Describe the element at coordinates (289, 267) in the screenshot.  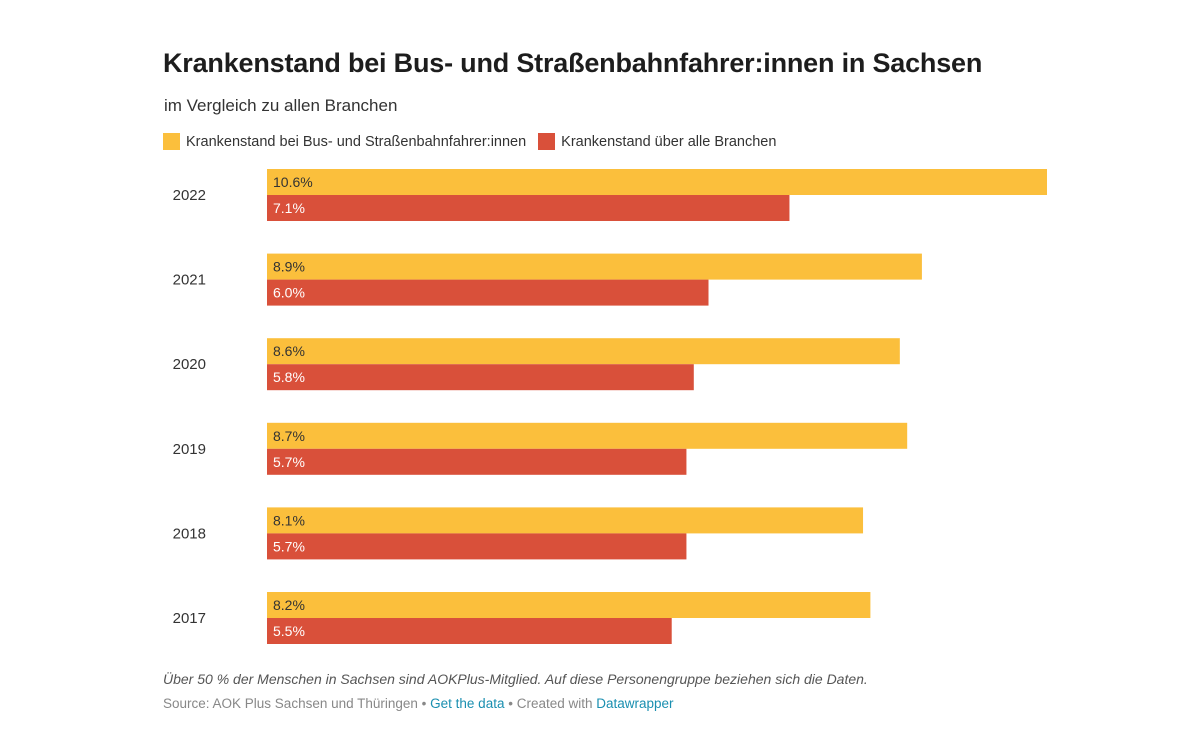
I see `value-label-bus-2021: 8.9%` at that location.